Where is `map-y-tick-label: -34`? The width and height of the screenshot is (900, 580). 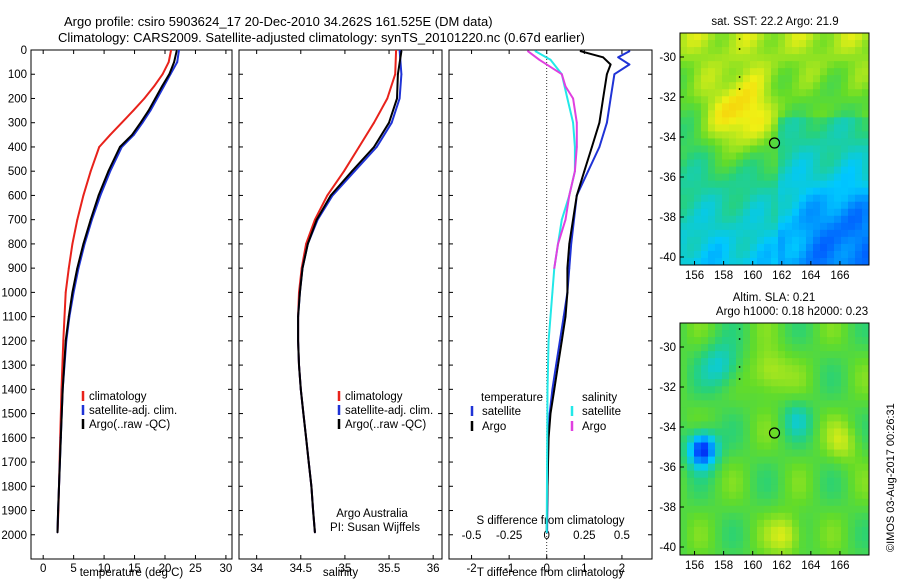
map-y-tick-label: -34 is located at coordinates (667, 138).